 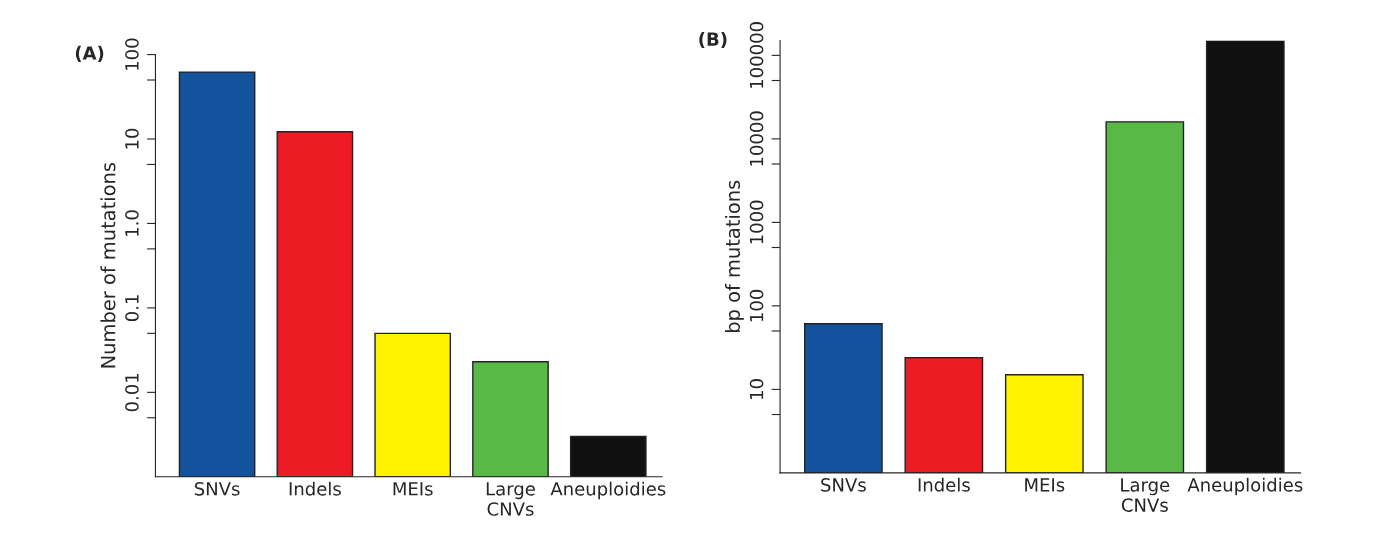 I want to click on chart-title: (B), so click(x=713, y=40).